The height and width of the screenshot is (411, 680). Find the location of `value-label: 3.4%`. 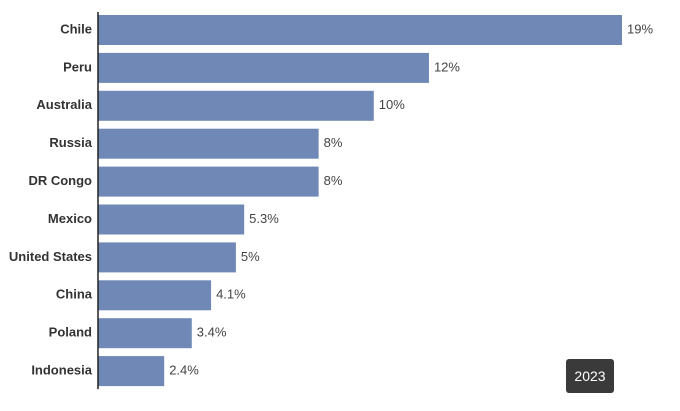

value-label: 3.4% is located at coordinates (212, 332).